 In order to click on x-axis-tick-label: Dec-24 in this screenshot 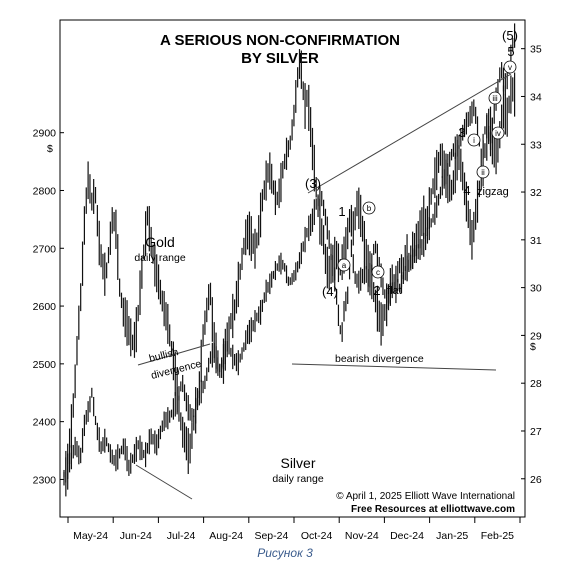, I will do `click(407, 536)`.